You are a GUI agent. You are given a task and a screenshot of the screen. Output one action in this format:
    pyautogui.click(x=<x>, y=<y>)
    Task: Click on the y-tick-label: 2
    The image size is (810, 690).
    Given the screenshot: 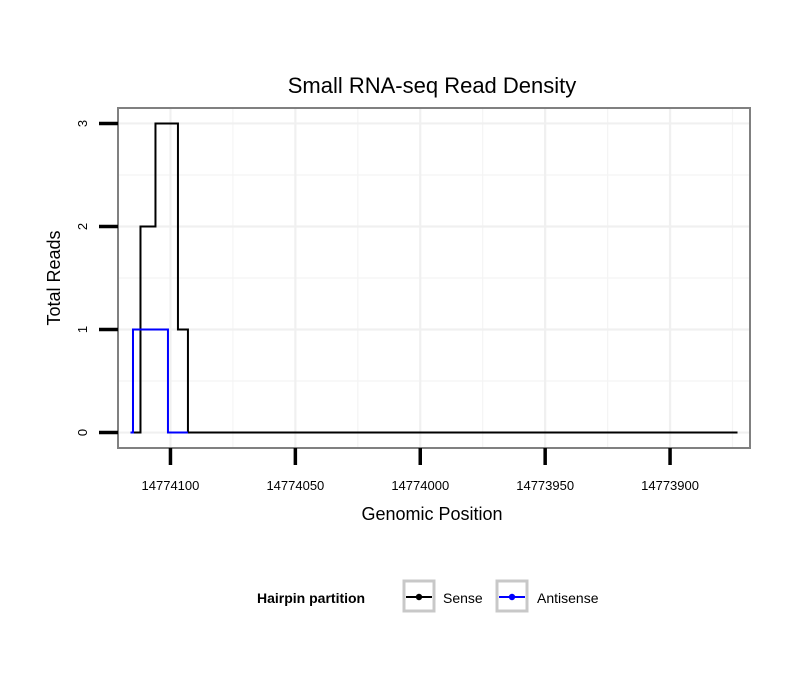 What is the action you would take?
    pyautogui.click(x=82, y=226)
    